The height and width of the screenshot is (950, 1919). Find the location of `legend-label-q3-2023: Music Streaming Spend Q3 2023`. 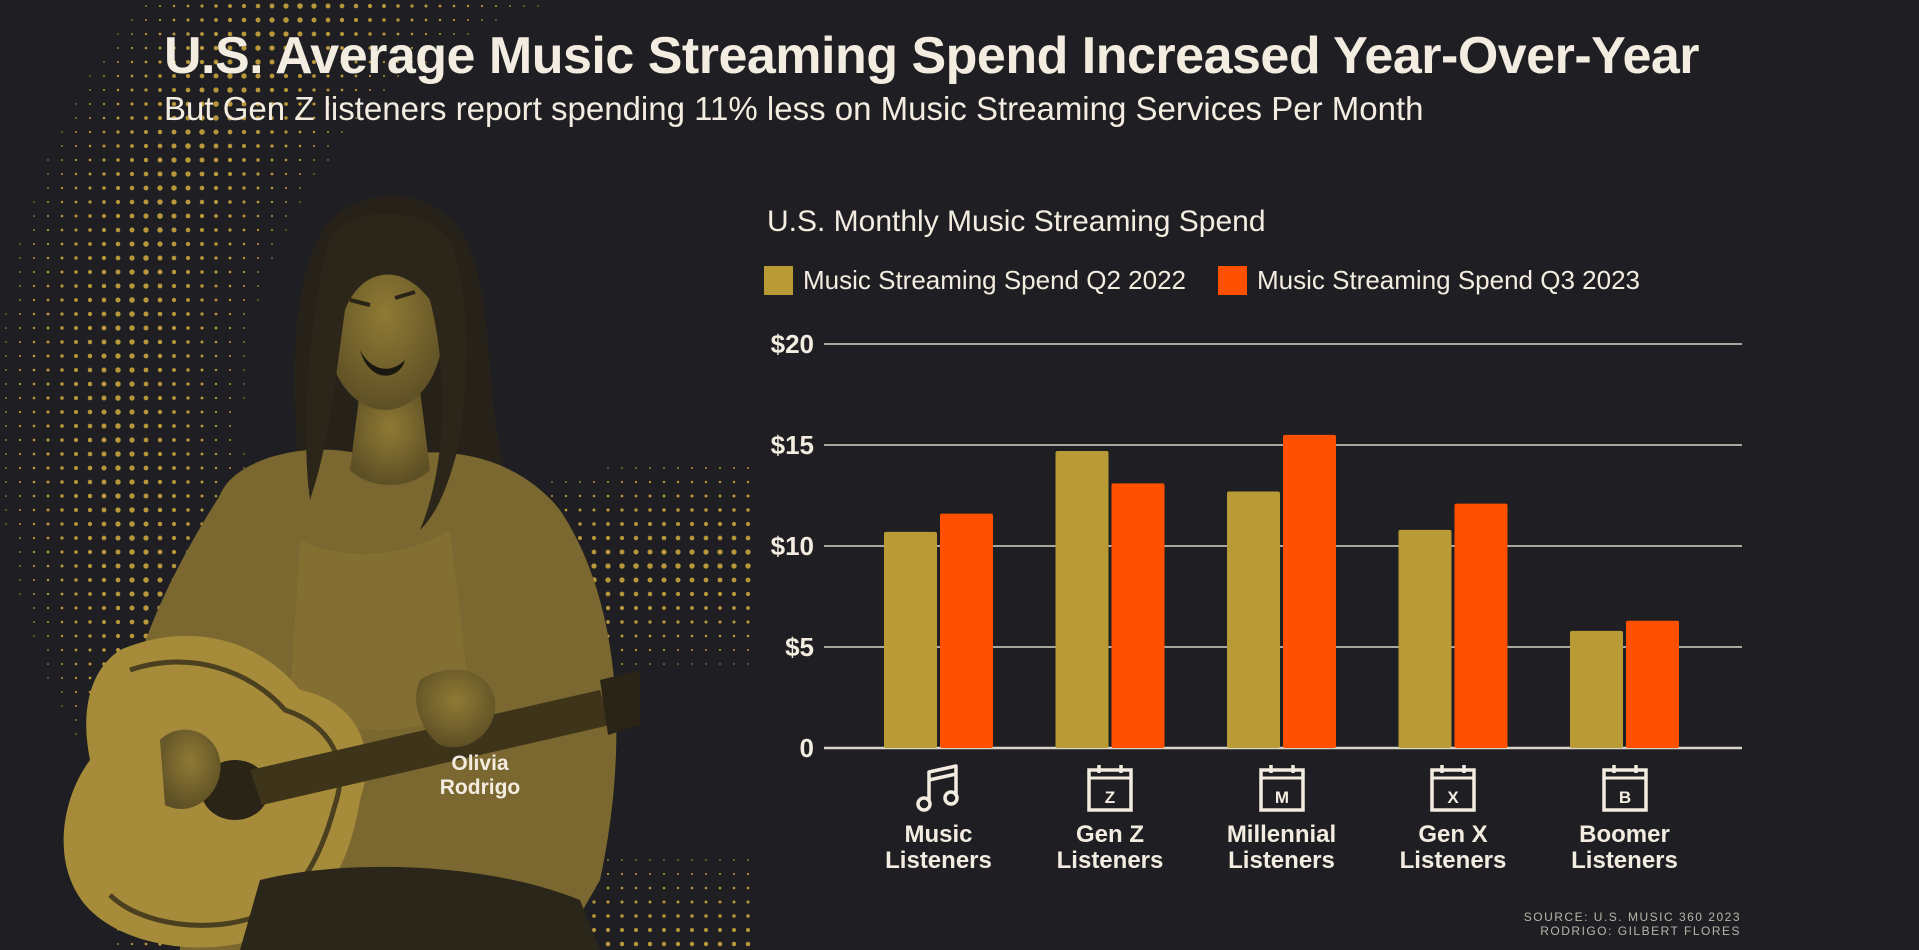

legend-label-q3-2023: Music Streaming Spend Q3 2023 is located at coordinates (1448, 279).